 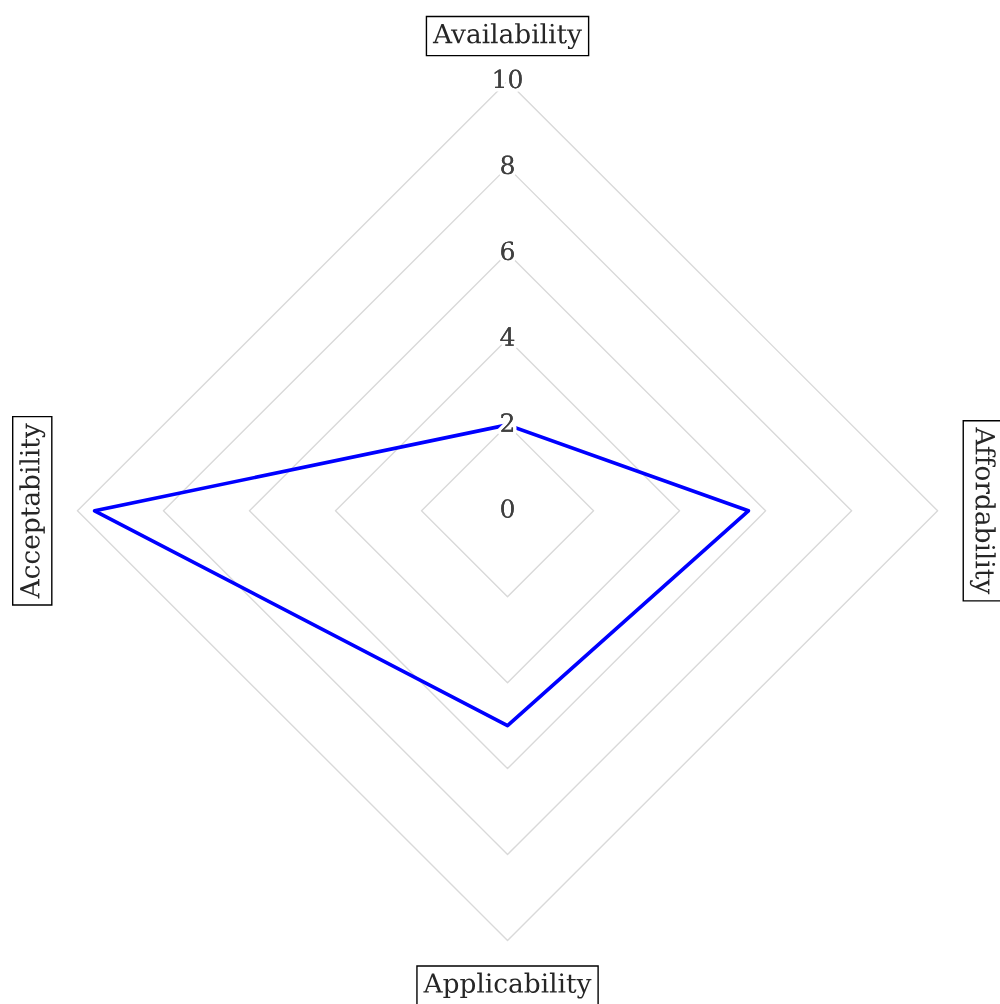 What do you see at coordinates (507, 509) in the screenshot?
I see `y-tick-label: 0` at bounding box center [507, 509].